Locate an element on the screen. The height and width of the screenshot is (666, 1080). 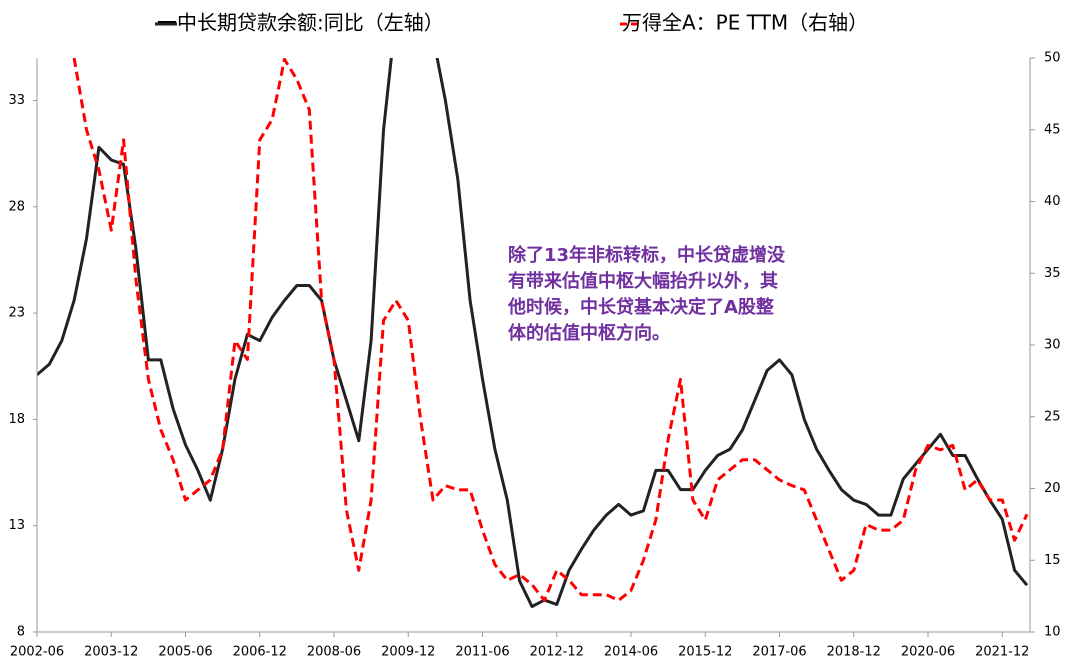
y-tick-label: 28 is located at coordinates (16, 206).